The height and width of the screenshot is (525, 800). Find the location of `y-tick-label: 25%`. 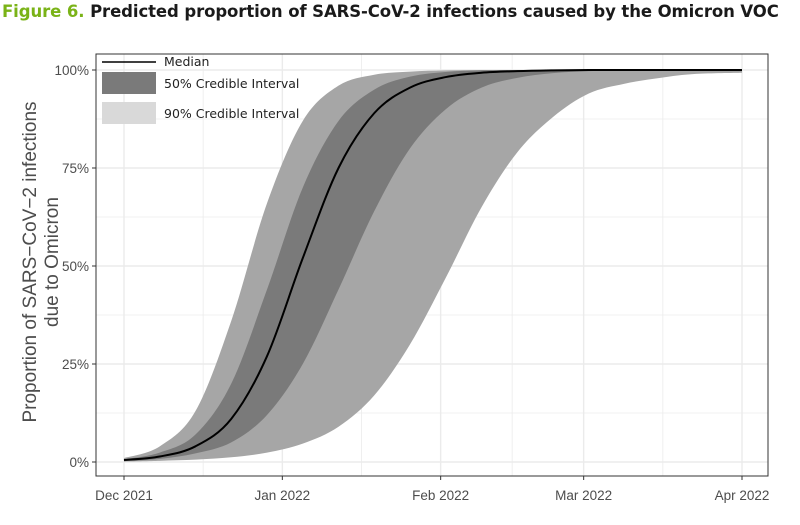

y-tick-label: 25% is located at coordinates (75, 364).